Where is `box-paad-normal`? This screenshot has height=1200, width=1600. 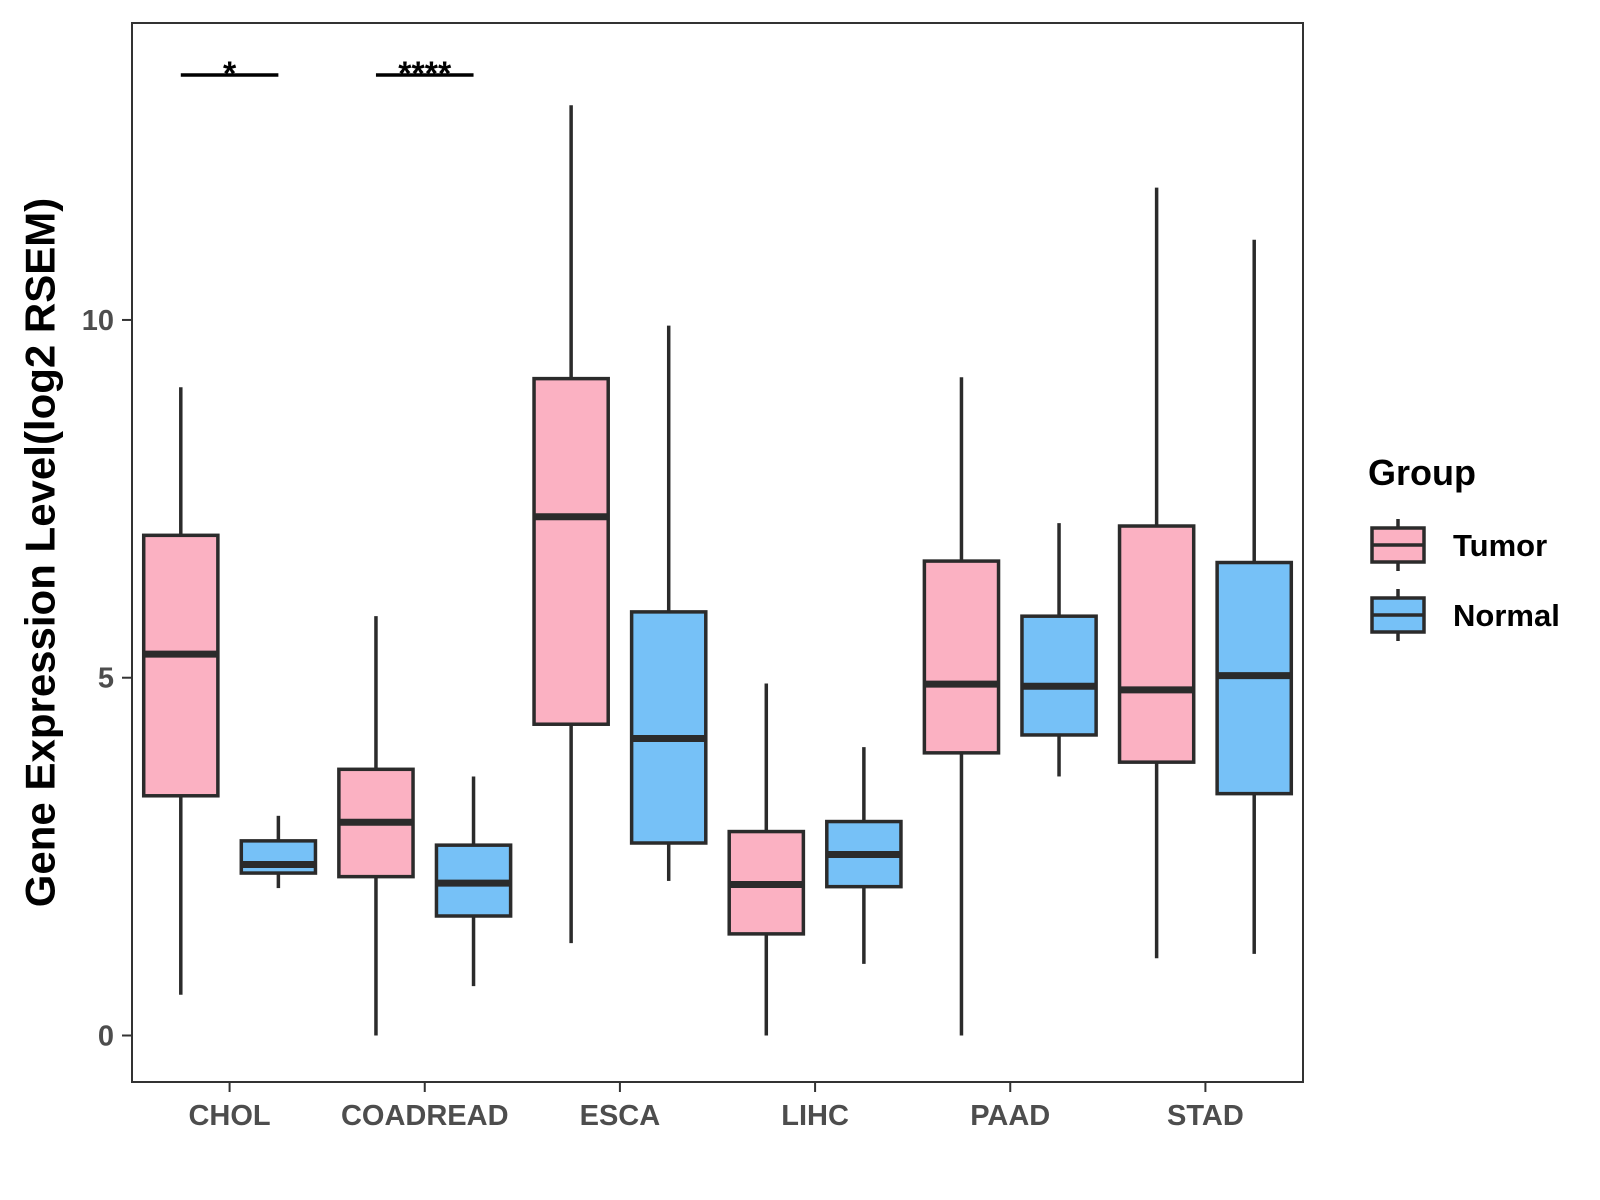 box-paad-normal is located at coordinates (1059, 650).